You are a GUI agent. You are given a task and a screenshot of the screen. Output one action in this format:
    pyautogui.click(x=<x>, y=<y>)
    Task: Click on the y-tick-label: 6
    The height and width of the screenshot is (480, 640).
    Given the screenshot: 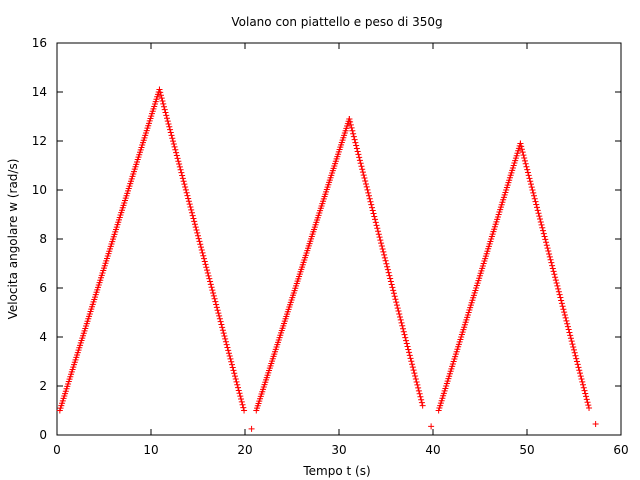 What is the action you would take?
    pyautogui.click(x=43, y=288)
    